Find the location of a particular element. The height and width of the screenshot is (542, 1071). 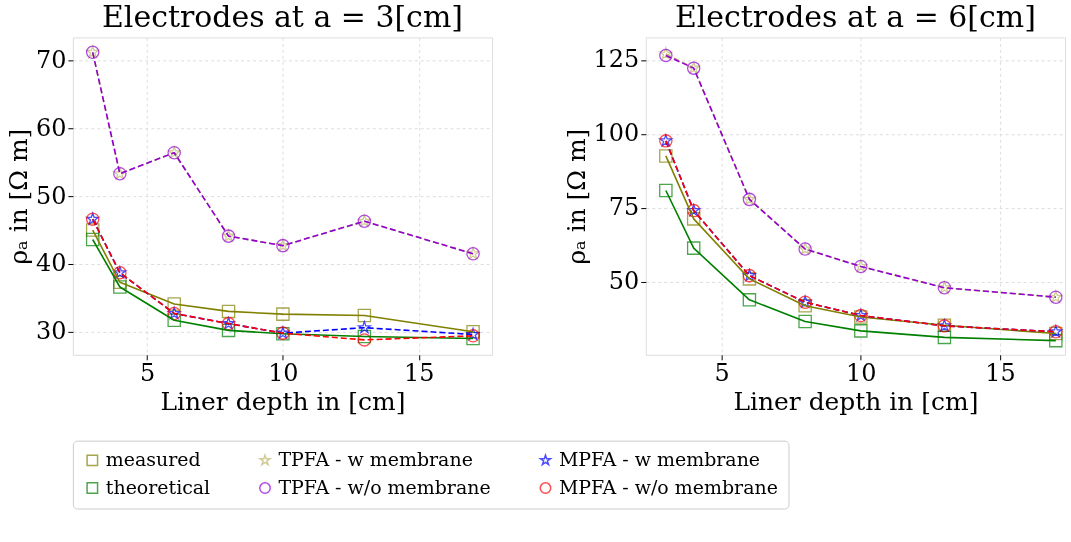

y-tick-label: 40 is located at coordinates (51, 263).